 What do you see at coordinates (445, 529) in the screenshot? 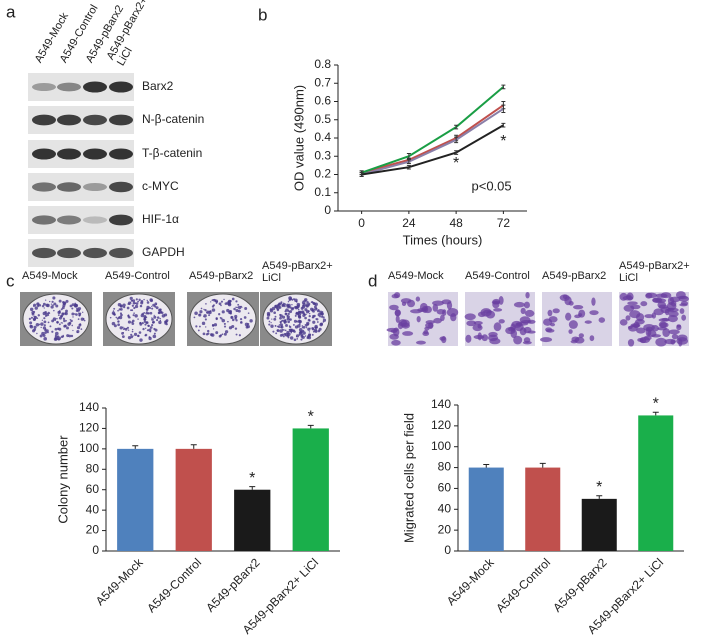
I see `y-tick-label: 20` at bounding box center [445, 529].